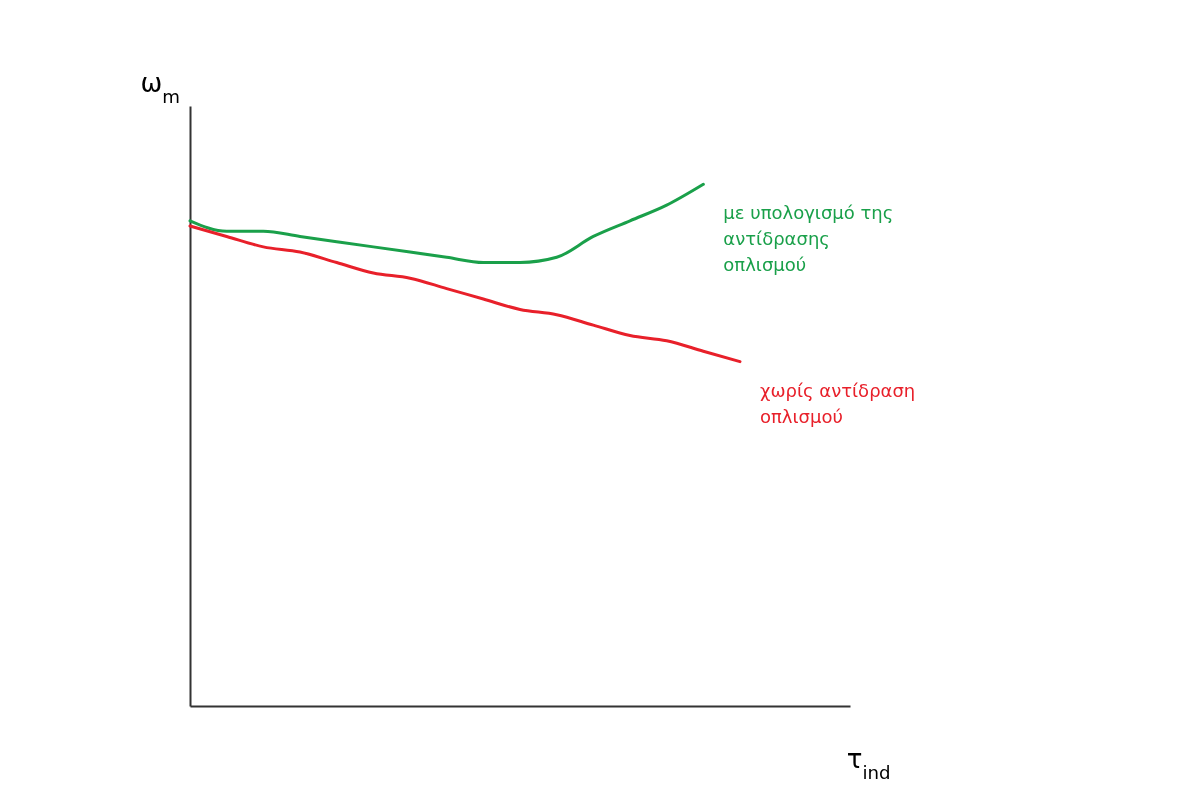 The image size is (1199, 807). Describe the element at coordinates (808, 239) in the screenshot. I see `series-label: με υπολογισμό της αντίδρασης οπλισμού` at that location.